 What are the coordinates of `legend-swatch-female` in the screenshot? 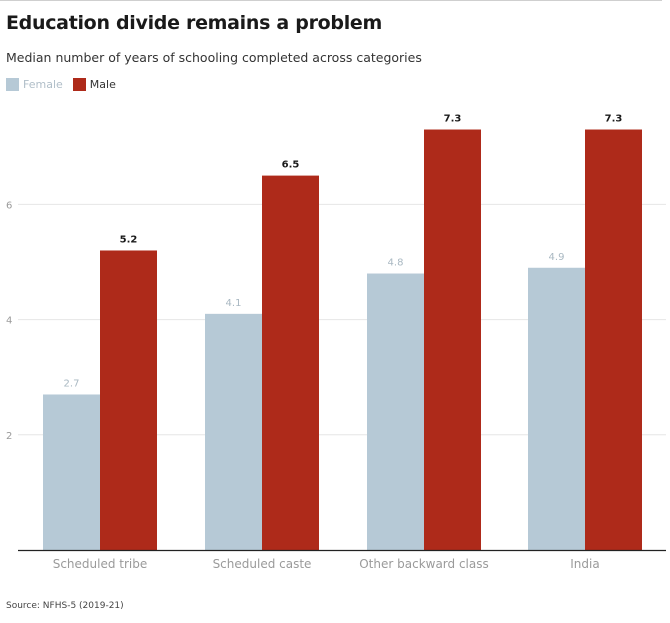 It's located at (12, 84).